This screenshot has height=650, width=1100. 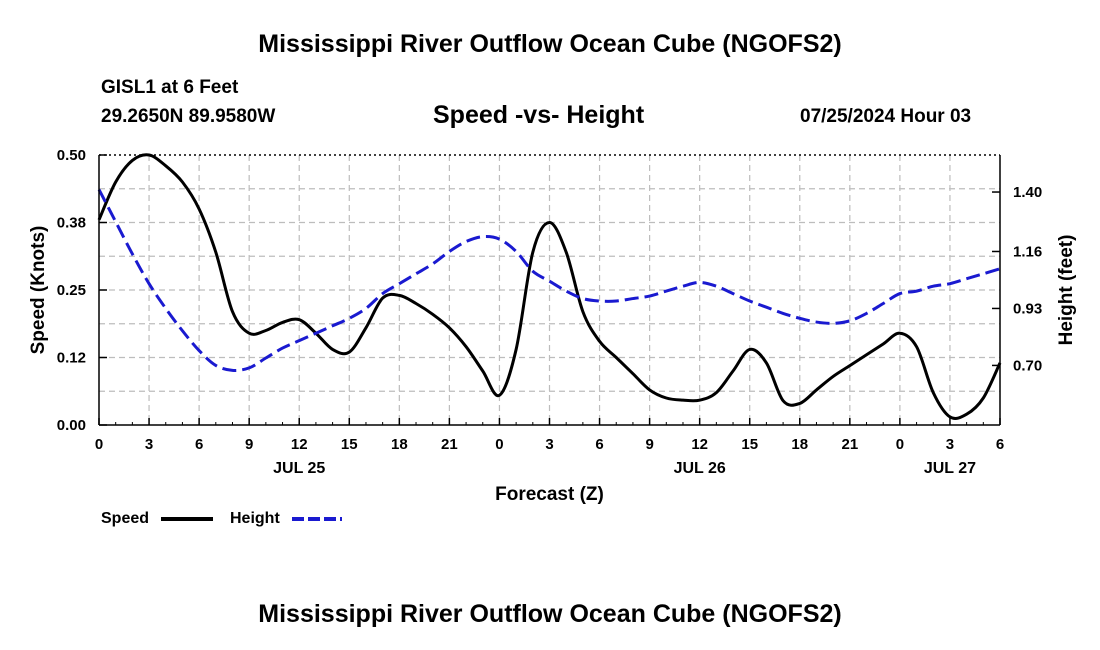 What do you see at coordinates (170, 87) in the screenshot?
I see `station-label: GISL1 at 6 Feet` at bounding box center [170, 87].